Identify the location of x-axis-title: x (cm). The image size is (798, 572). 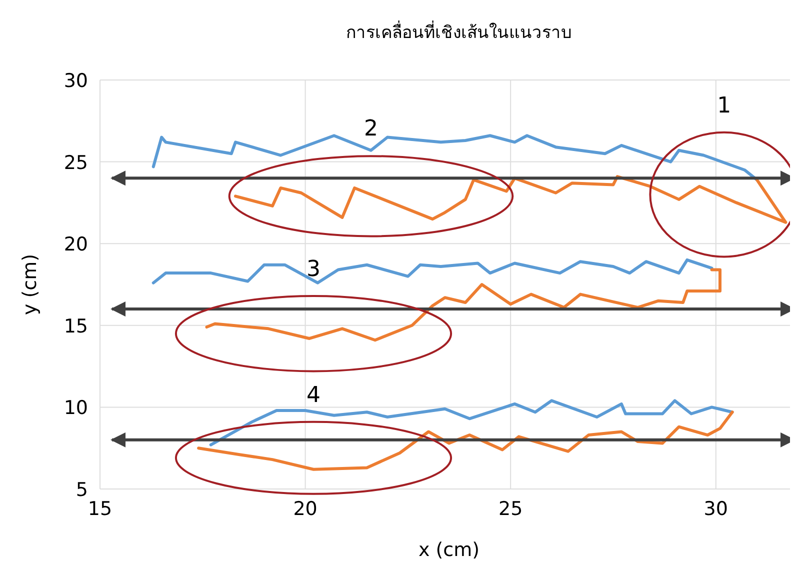
(449, 550).